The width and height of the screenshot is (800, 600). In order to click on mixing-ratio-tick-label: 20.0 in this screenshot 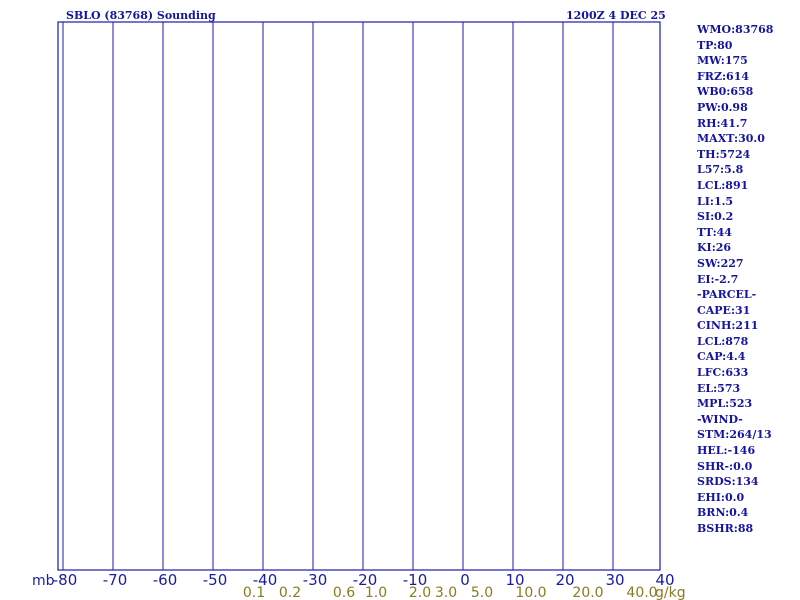, I will do `click(587, 592)`.